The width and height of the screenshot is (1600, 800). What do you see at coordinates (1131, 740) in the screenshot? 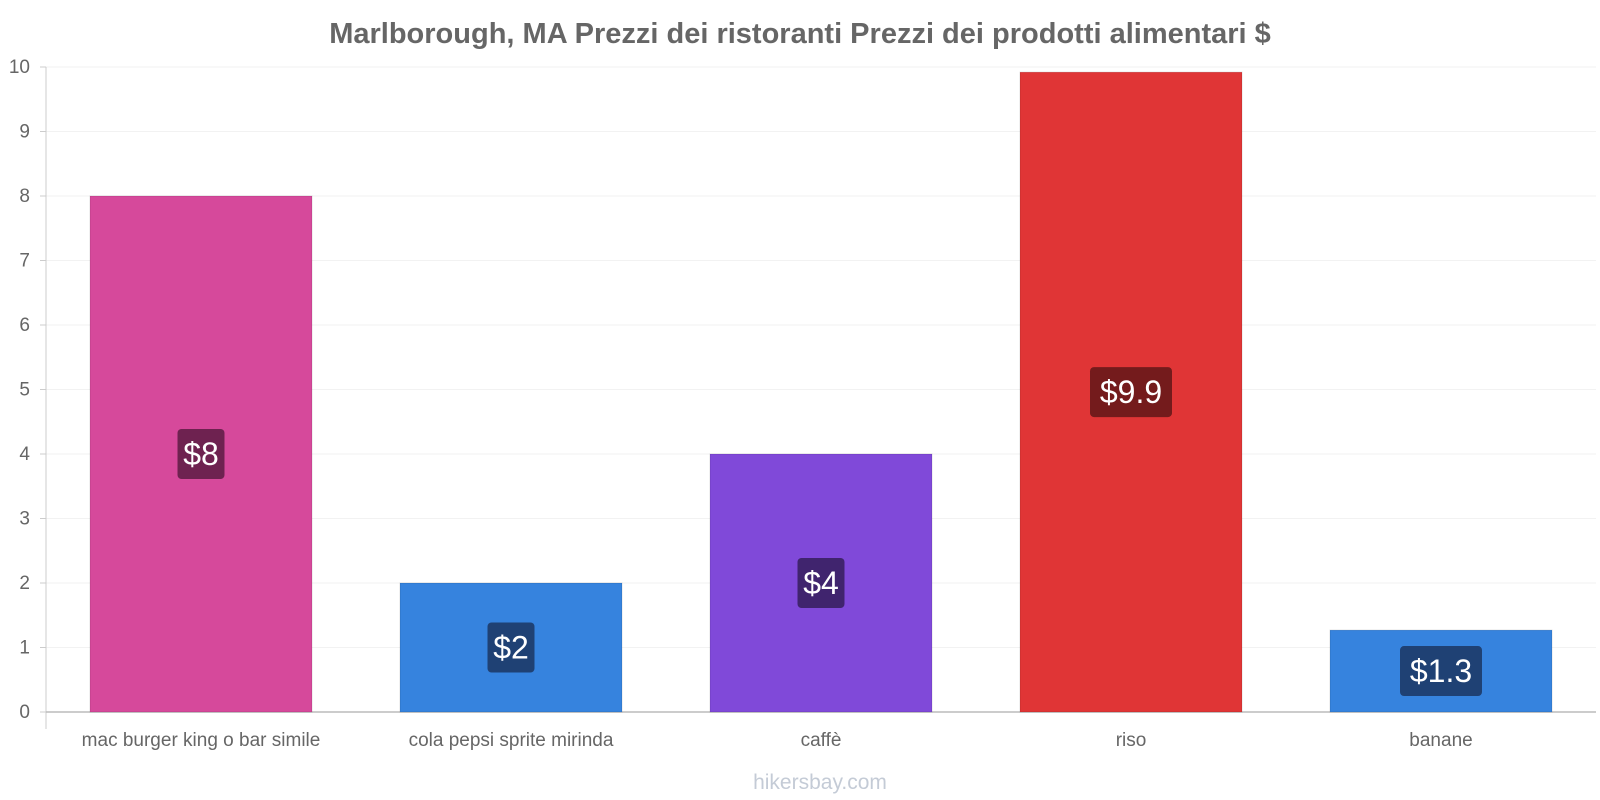
I see `category-label: riso` at bounding box center [1131, 740].